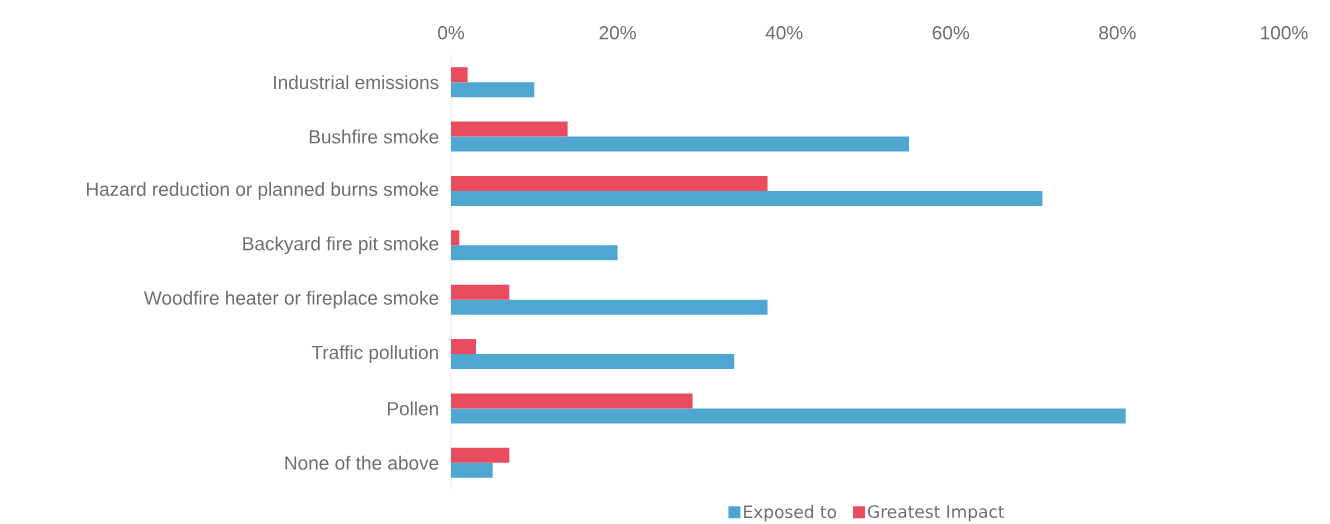  I want to click on y-tick-label: Traffic pollution, so click(374, 354).